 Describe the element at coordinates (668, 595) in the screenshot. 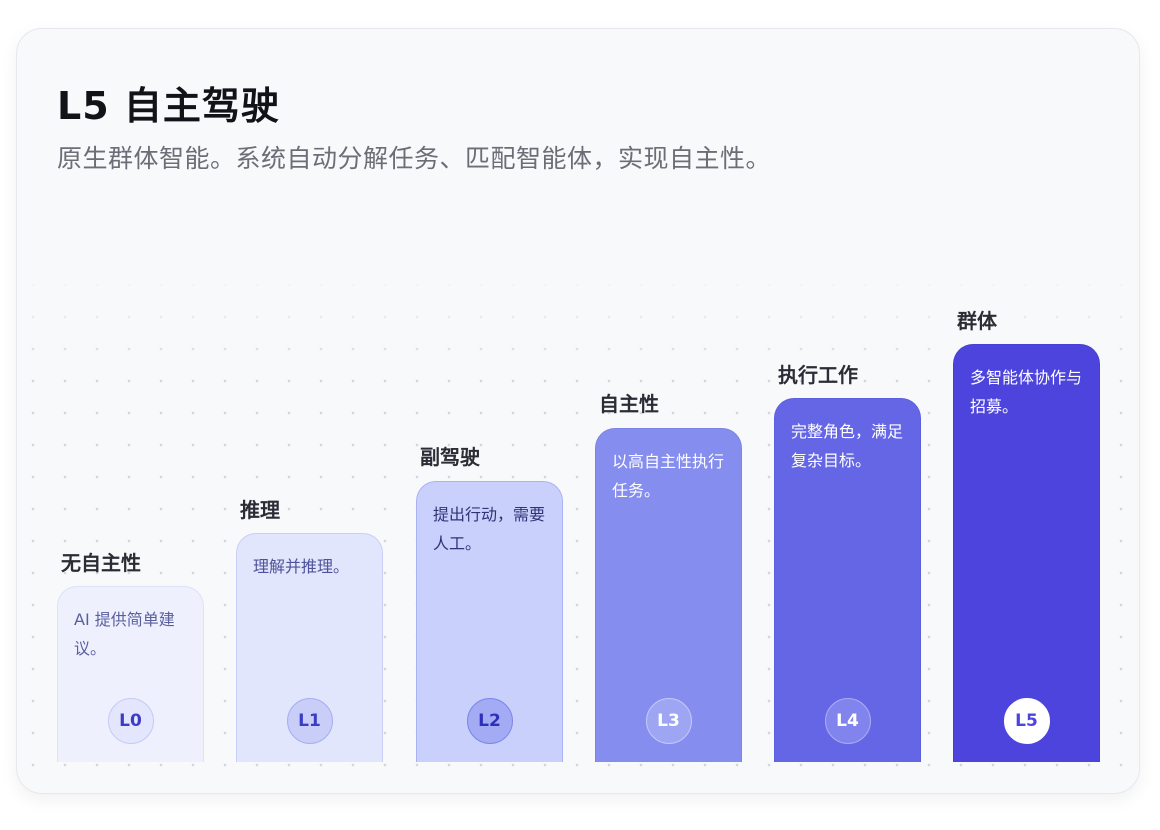

I see `level-bar-l3: 以高自主性执行任务。 L3` at that location.